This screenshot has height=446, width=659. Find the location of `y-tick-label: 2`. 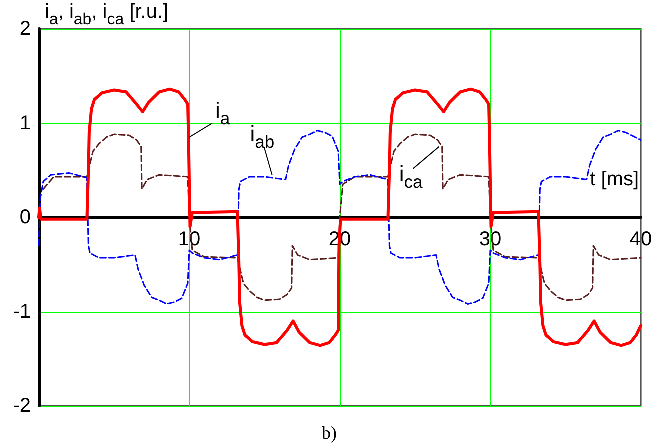

y-tick-label: 2 is located at coordinates (25, 29).